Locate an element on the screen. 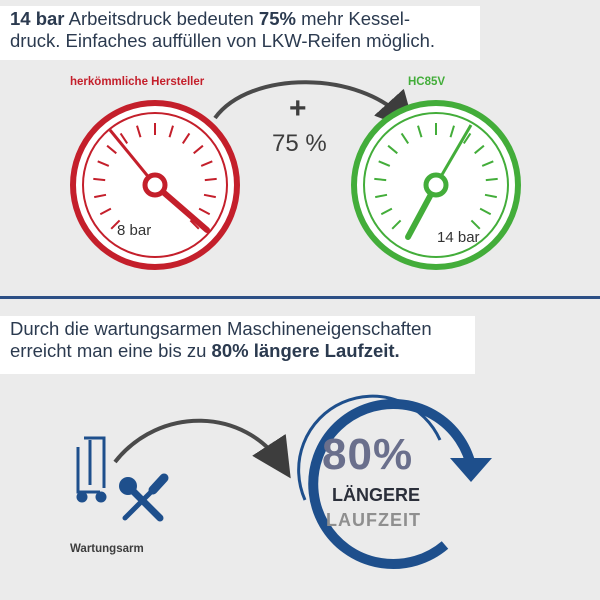 This screenshot has height=600, width=600. runtime-arrow is located at coordinates (202, 448).